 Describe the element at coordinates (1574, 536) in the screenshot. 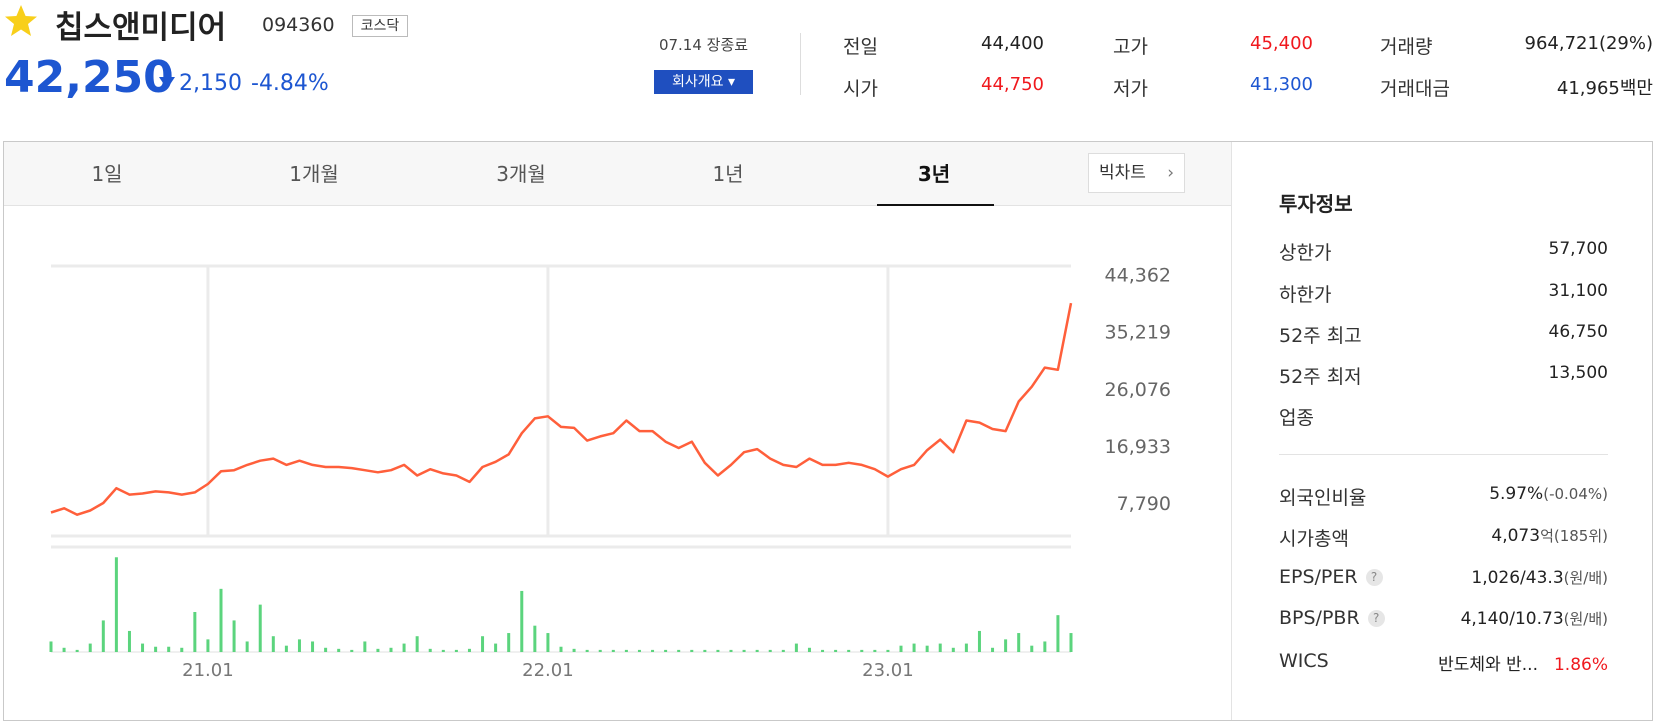

I see `suffix: 억(185위)` at that location.